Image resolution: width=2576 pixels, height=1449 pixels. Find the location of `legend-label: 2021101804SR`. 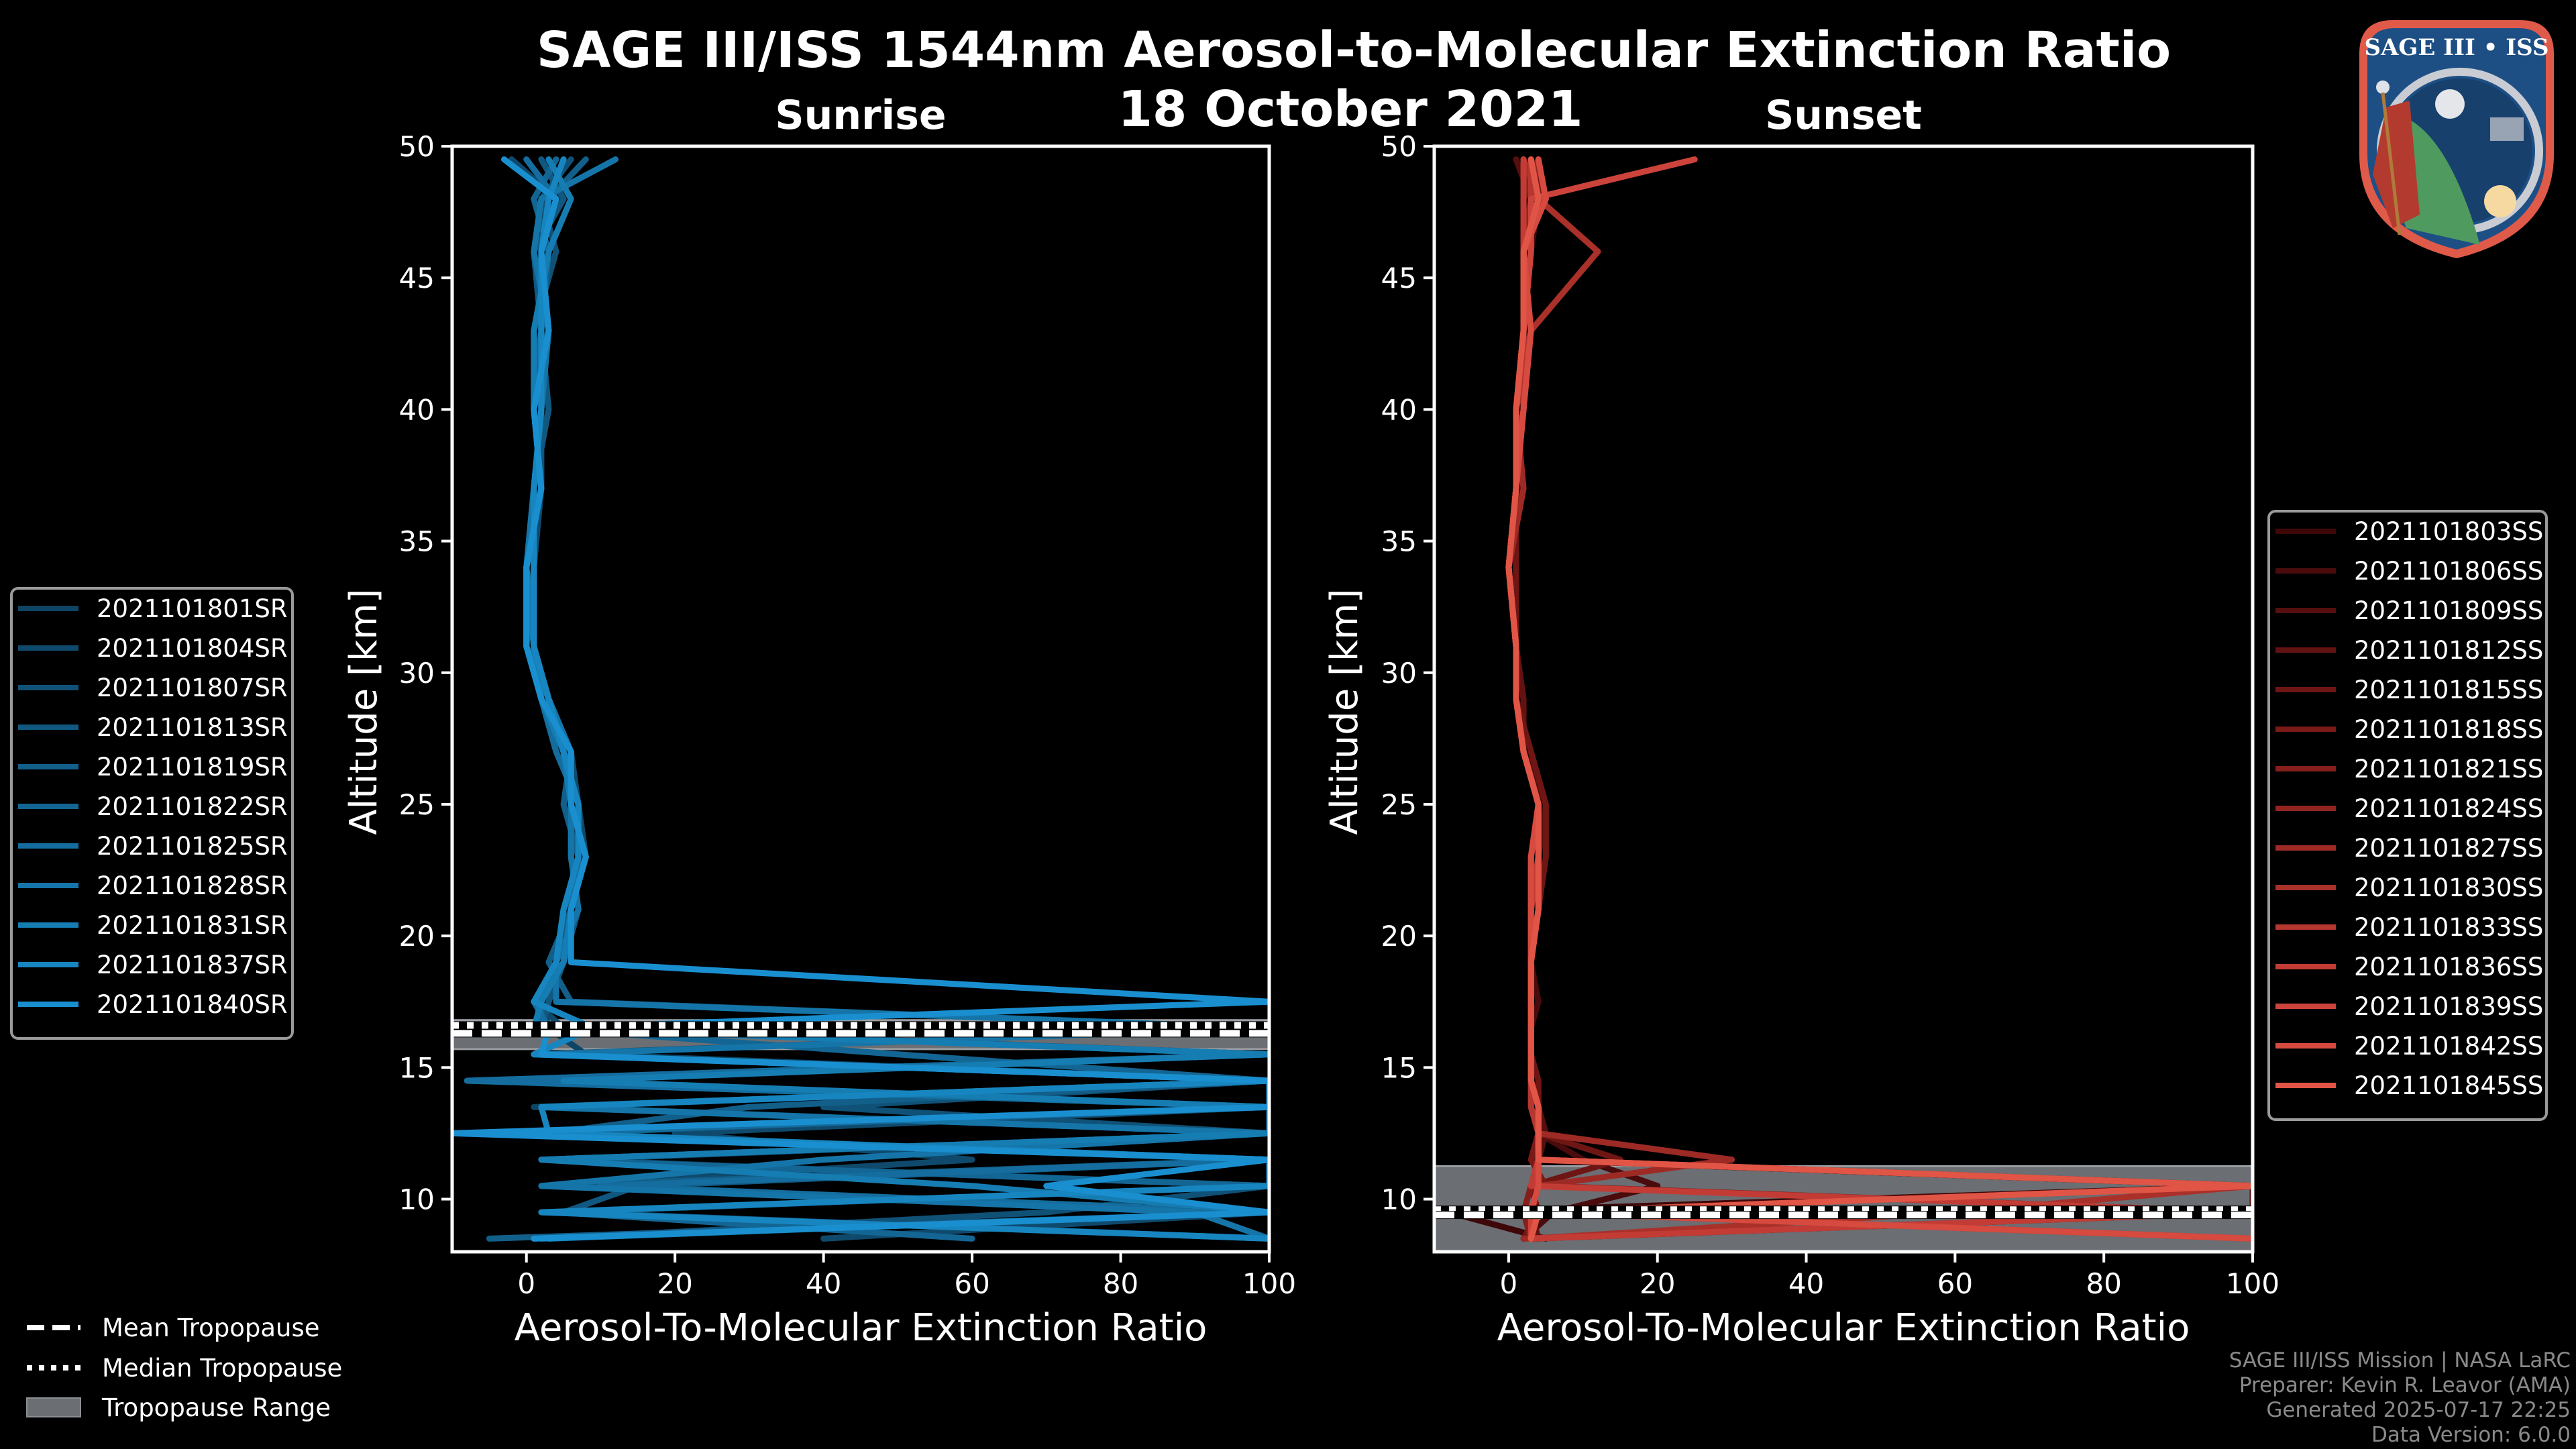

legend-label: 2021101804SR is located at coordinates (192, 648).